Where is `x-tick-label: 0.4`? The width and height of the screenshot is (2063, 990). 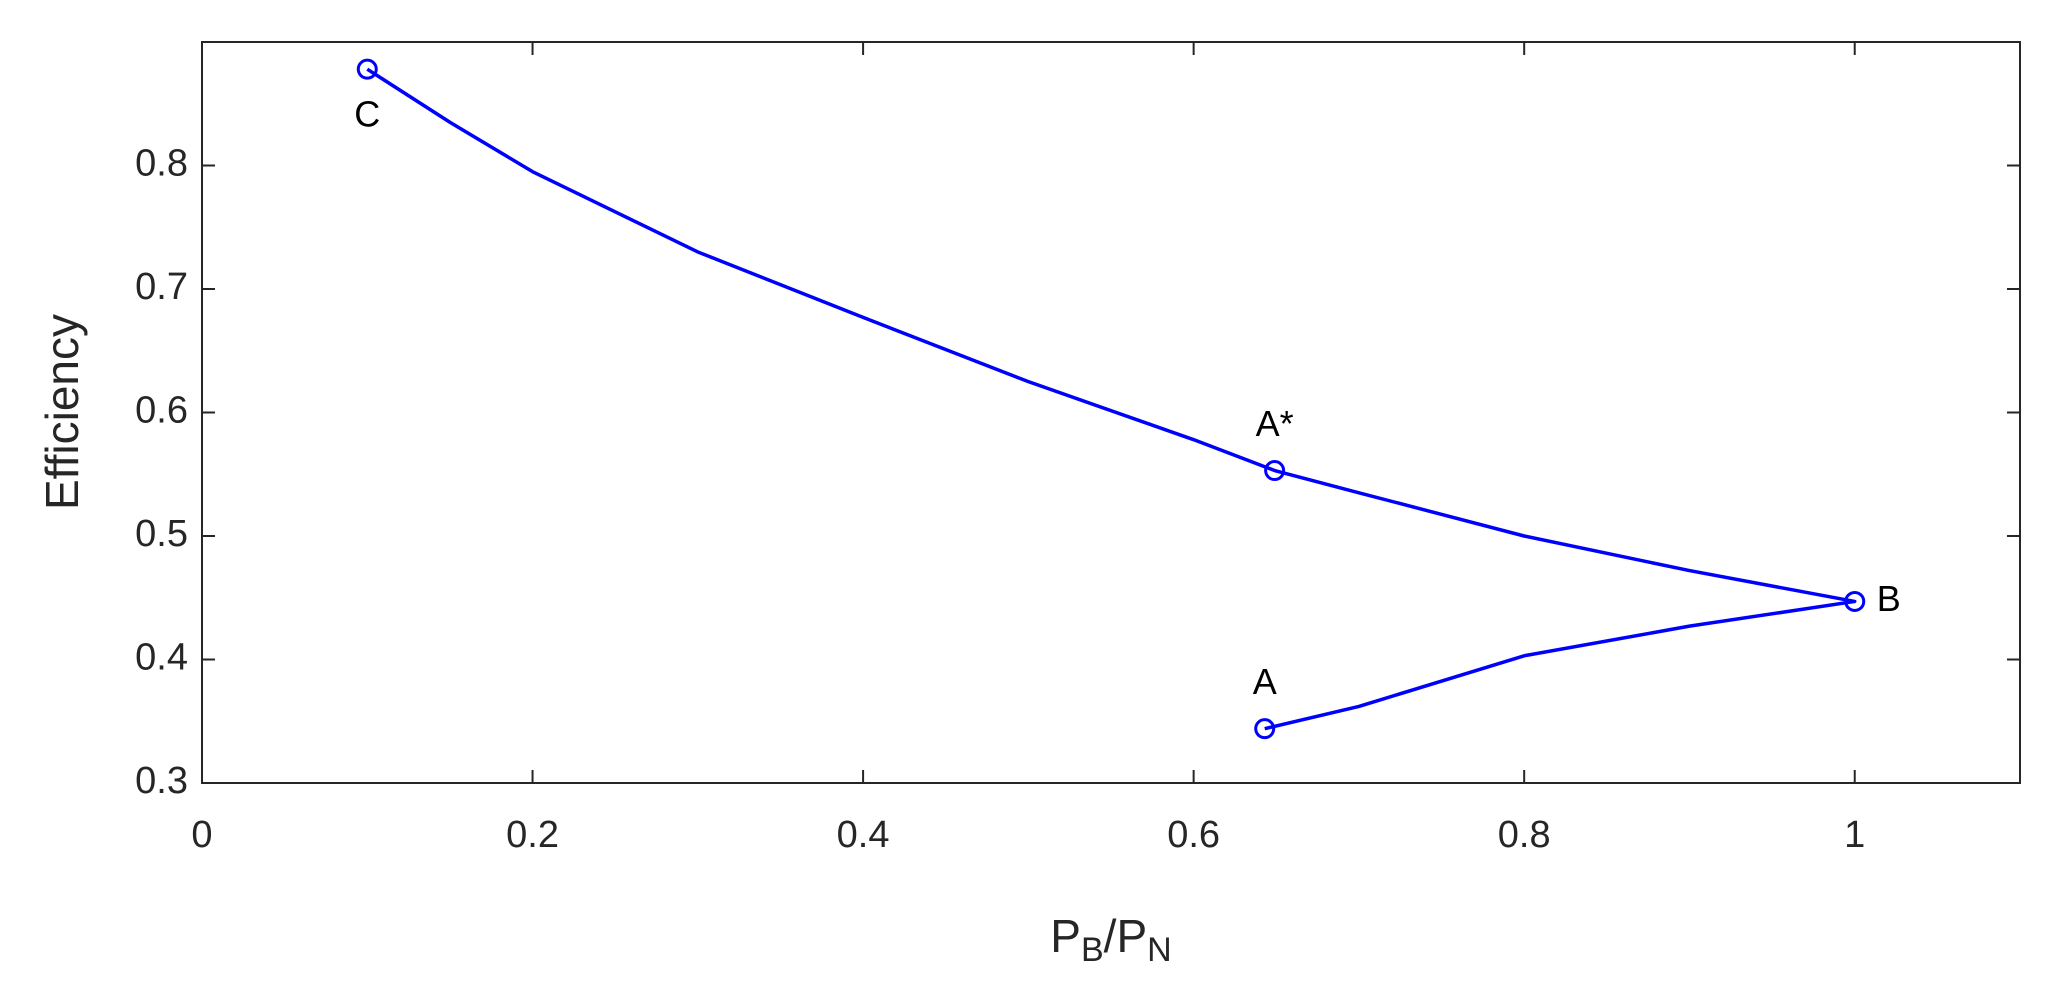 x-tick-label: 0.4 is located at coordinates (863, 835).